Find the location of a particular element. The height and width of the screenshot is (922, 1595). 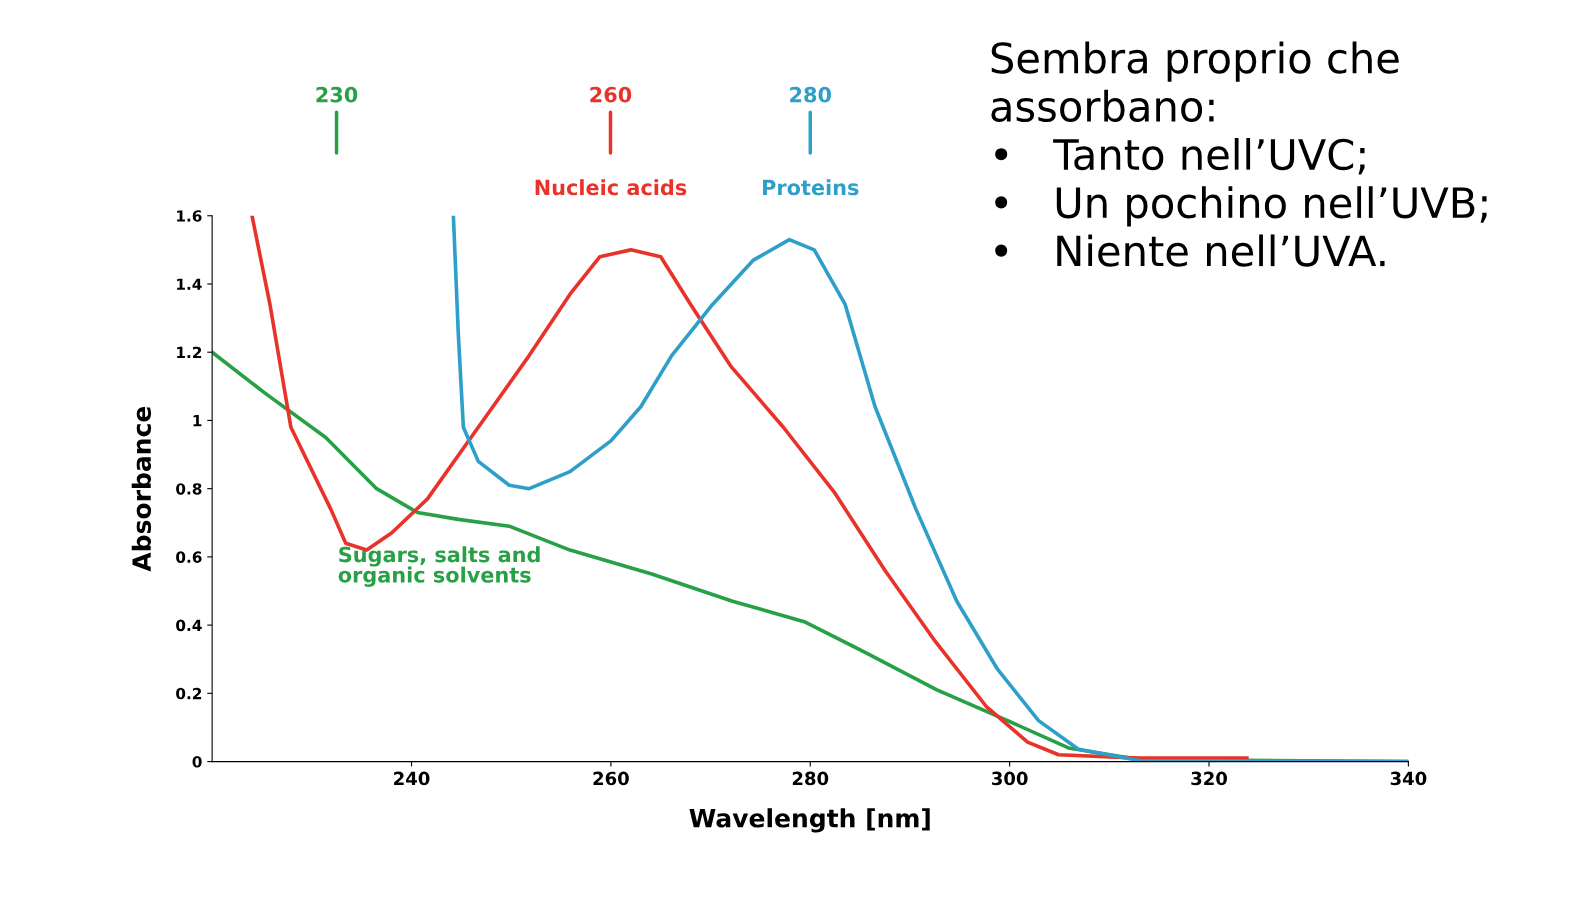

y-tick-label: 0.6 is located at coordinates (189, 557).